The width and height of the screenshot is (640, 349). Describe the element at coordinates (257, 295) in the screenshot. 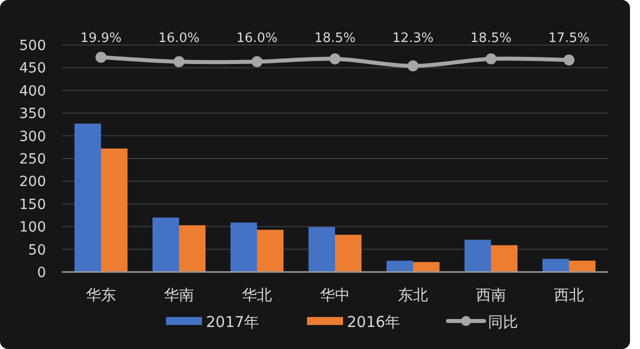

I see `x-tick-label: 华北` at that location.